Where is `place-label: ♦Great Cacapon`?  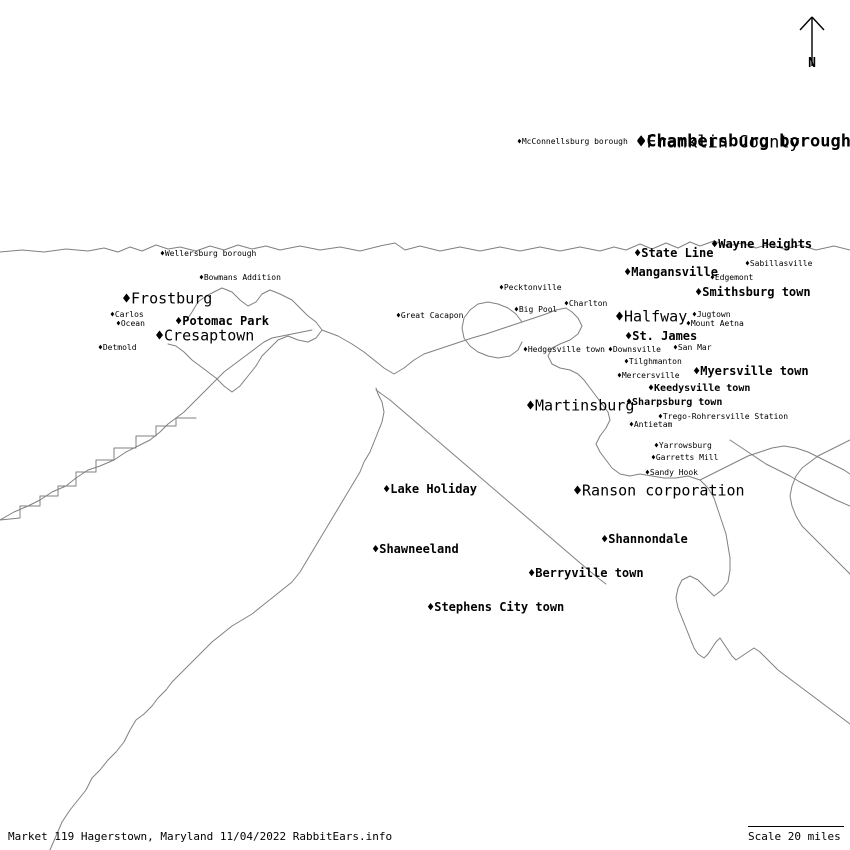 place-label: ♦Great Cacapon is located at coordinates (429, 316).